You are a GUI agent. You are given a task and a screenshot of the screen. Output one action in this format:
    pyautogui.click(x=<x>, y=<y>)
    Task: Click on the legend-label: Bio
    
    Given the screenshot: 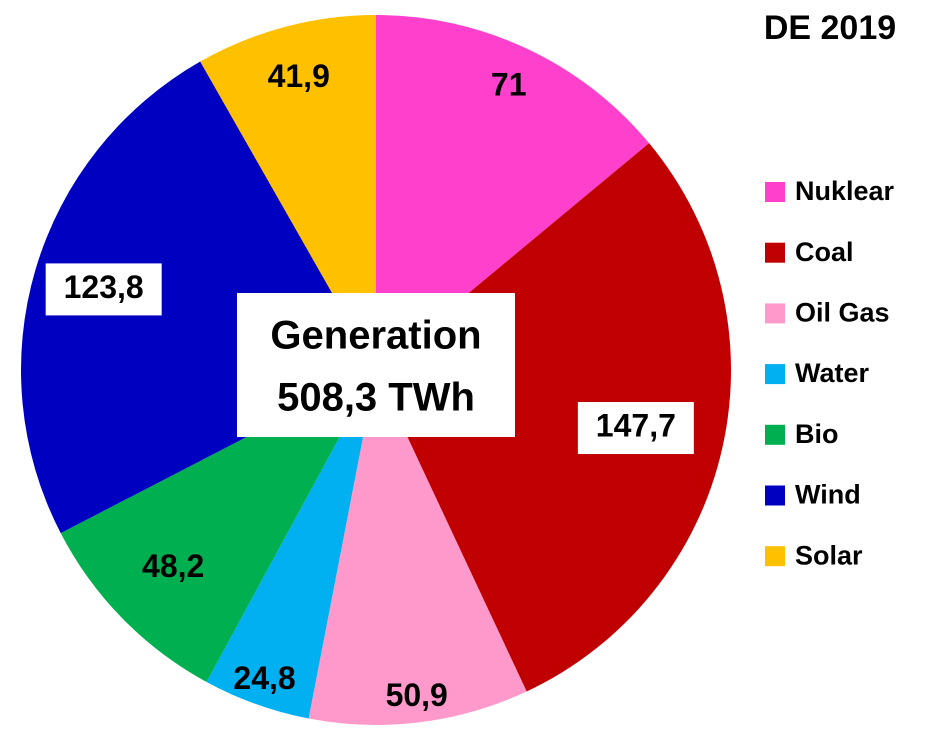 What is the action you would take?
    pyautogui.click(x=817, y=434)
    